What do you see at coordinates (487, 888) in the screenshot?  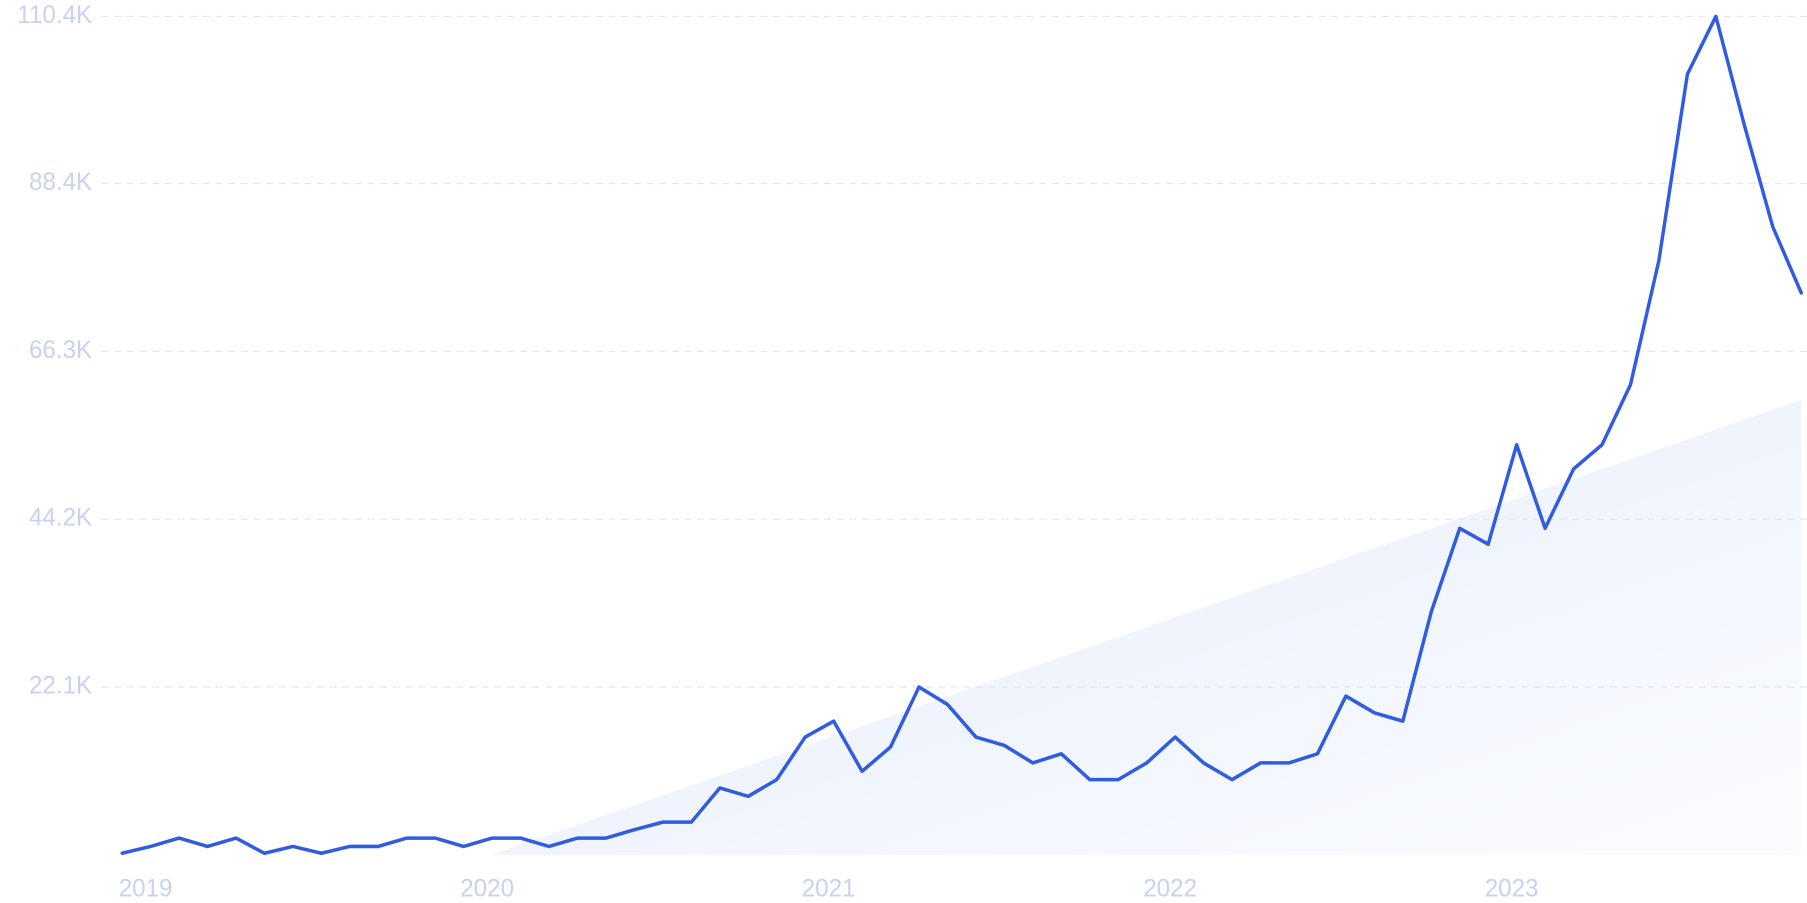 I see `x-tick-label: 2020` at bounding box center [487, 888].